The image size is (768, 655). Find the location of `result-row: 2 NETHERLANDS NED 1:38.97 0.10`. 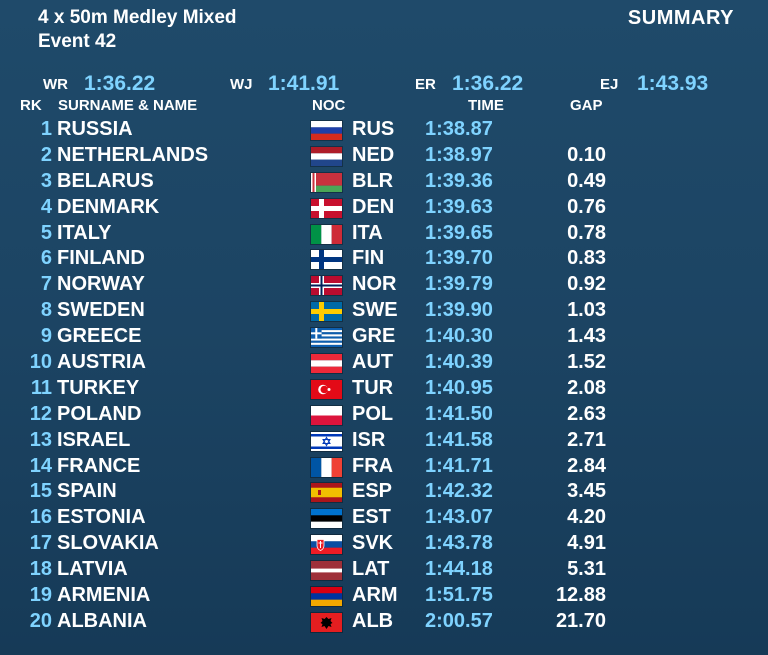

result-row: 2 NETHERLANDS NED 1:38.97 0.10 is located at coordinates (384, 156).